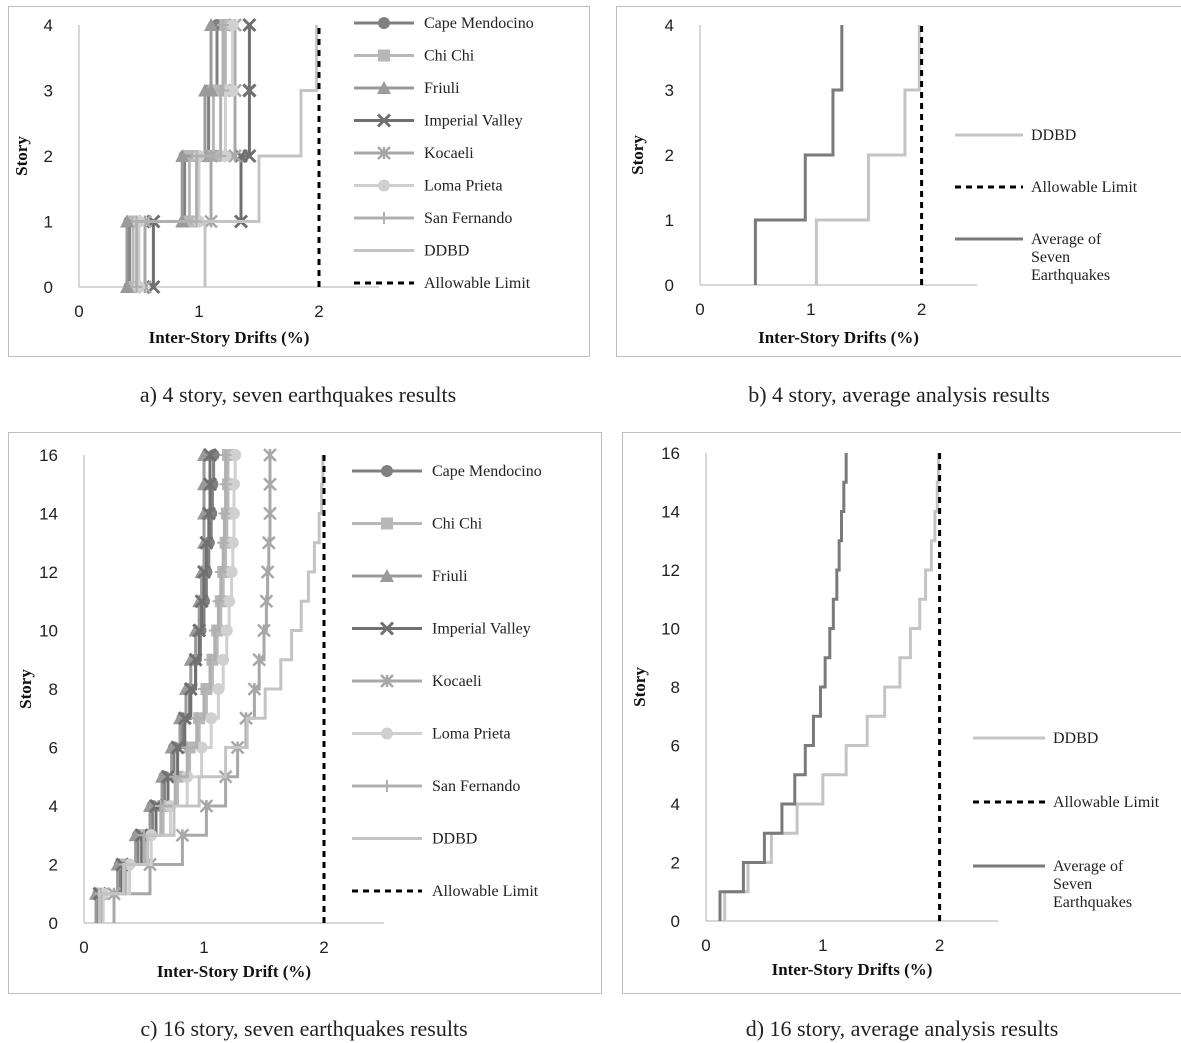 The image size is (1181, 1043). What do you see at coordinates (169, 686) in the screenshot?
I see `series-loma-prieta` at bounding box center [169, 686].